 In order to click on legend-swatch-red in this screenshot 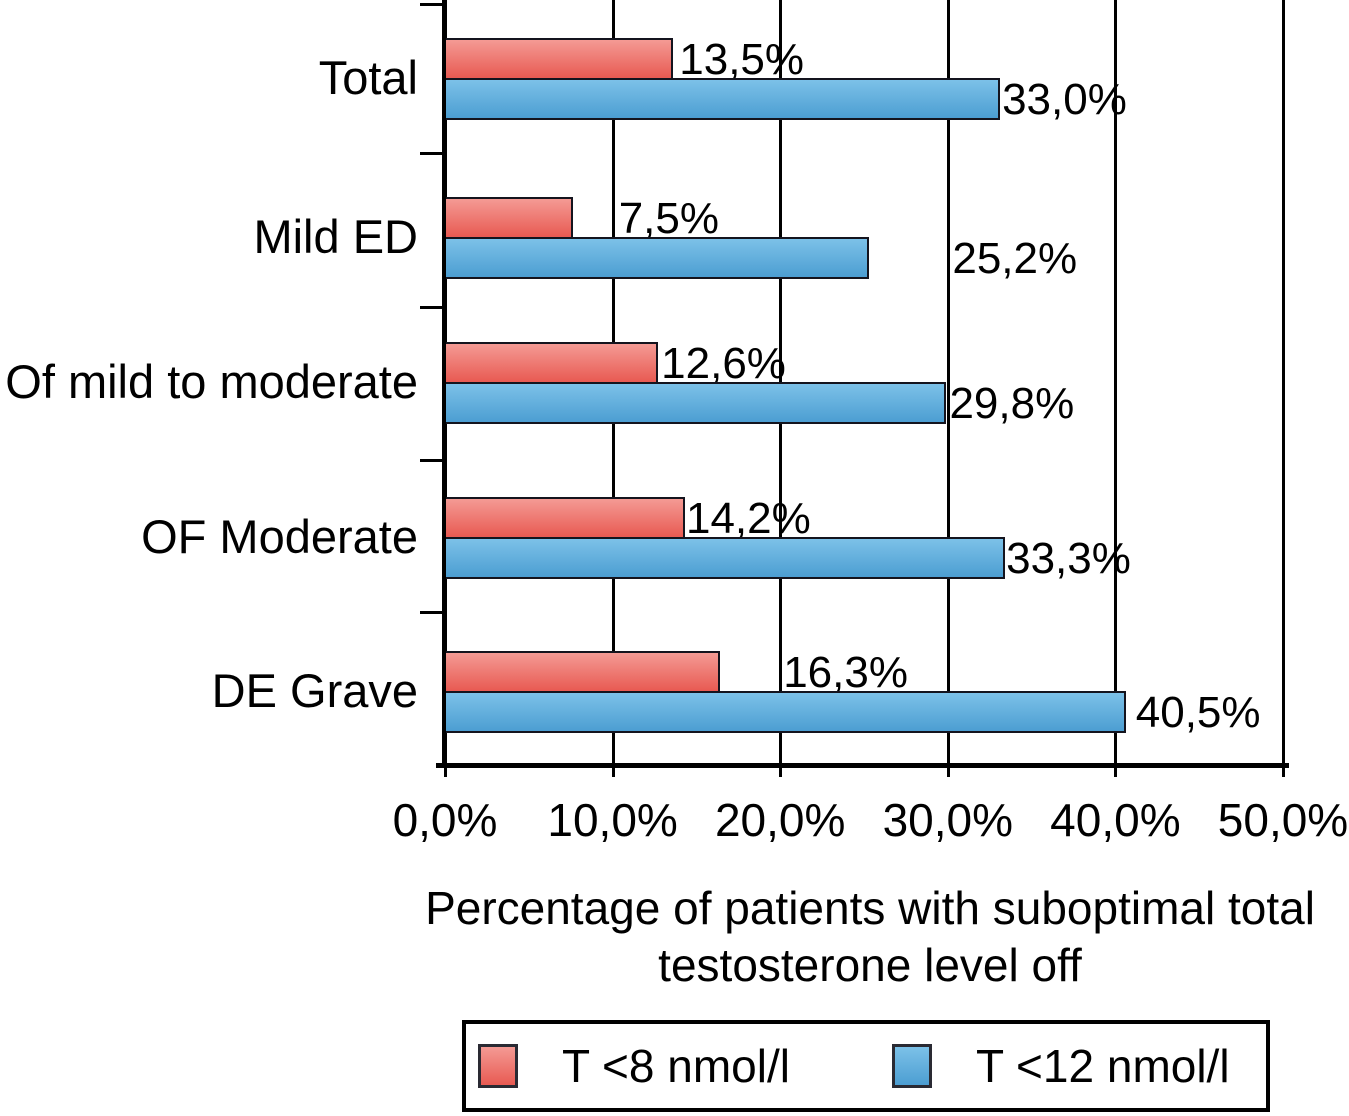, I will do `click(498, 1066)`.